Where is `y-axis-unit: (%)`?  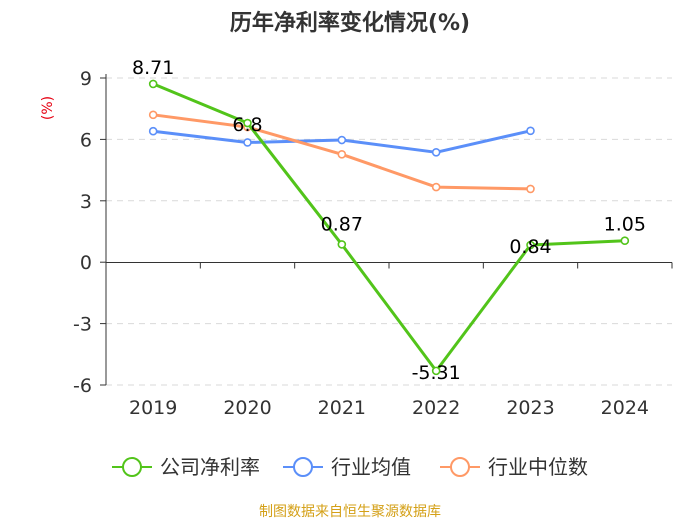
y-axis-unit: (%) is located at coordinates (48, 108).